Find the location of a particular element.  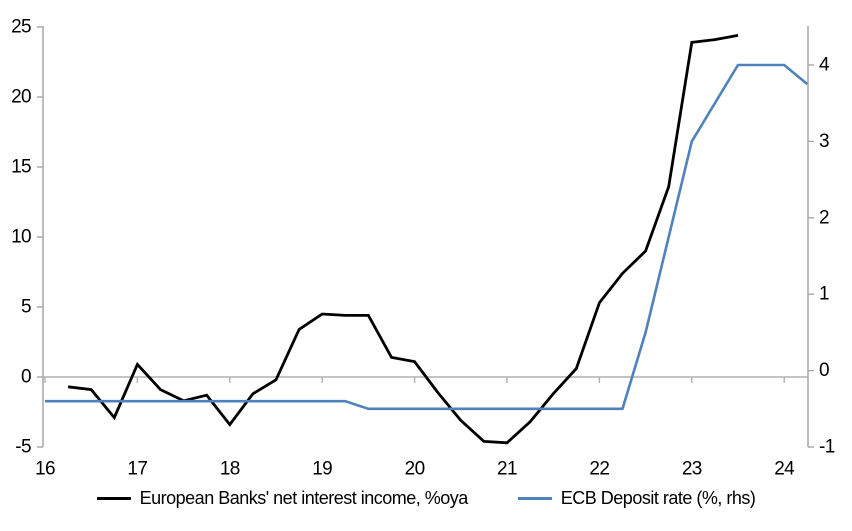

left-axis-tick-label: 20 is located at coordinates (21, 97).